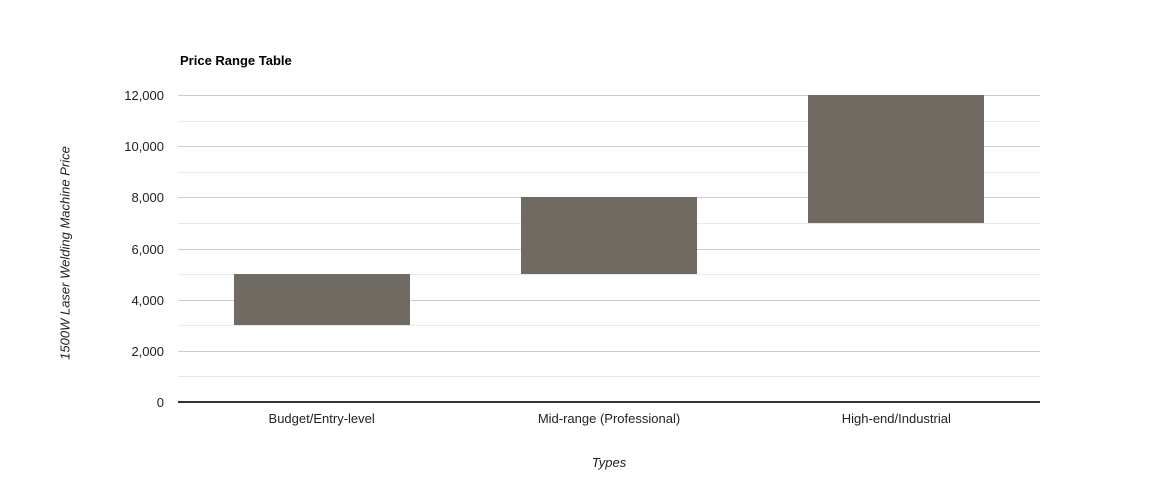  Describe the element at coordinates (144, 95) in the screenshot. I see `y-tick-label: 12,000` at that location.